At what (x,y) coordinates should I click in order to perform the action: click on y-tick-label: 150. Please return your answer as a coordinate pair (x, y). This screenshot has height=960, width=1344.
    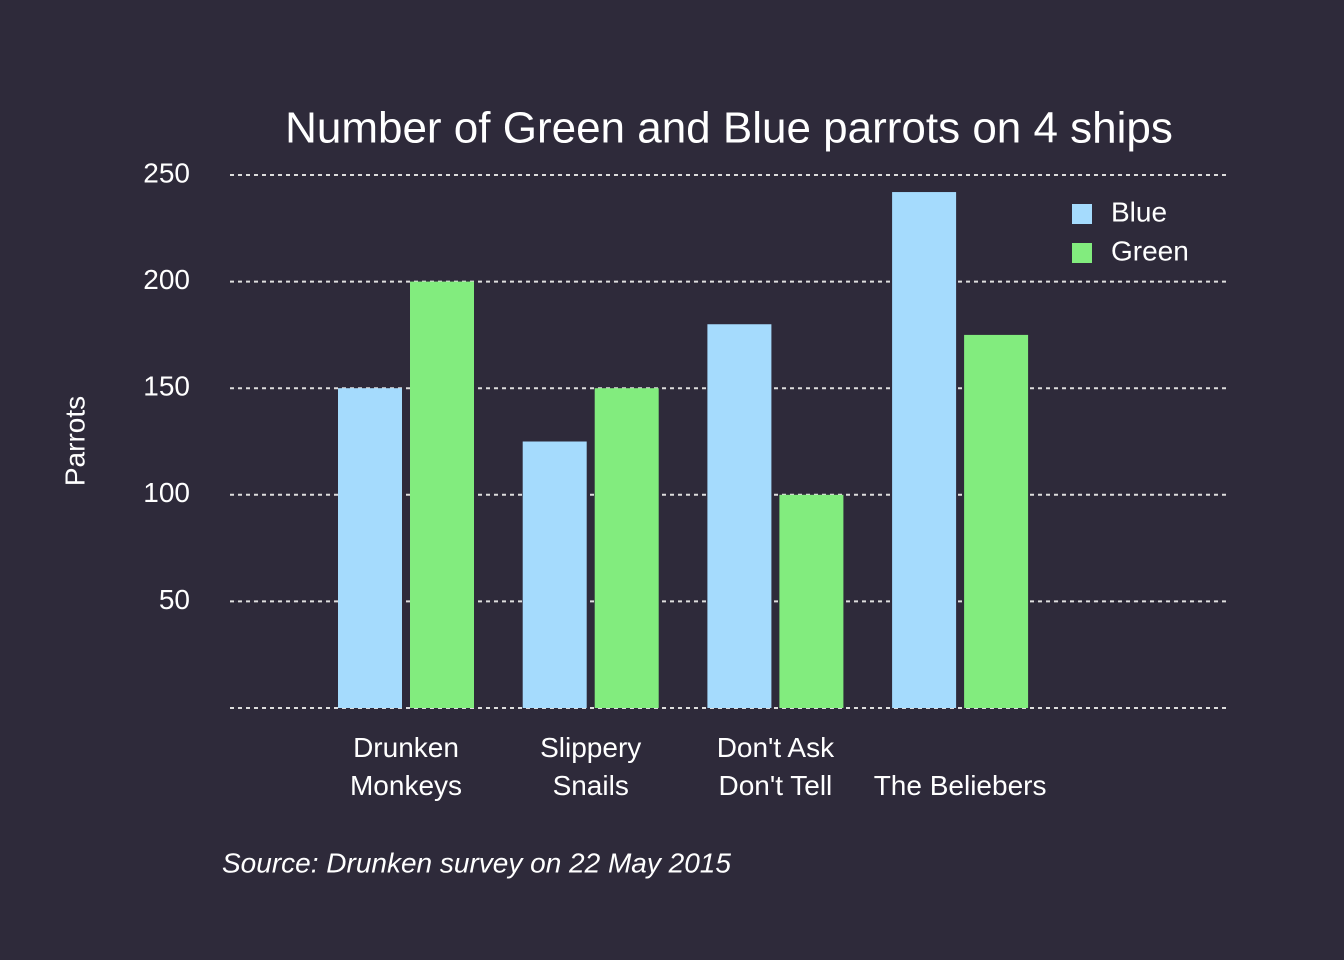
    Looking at the image, I should click on (166, 386).